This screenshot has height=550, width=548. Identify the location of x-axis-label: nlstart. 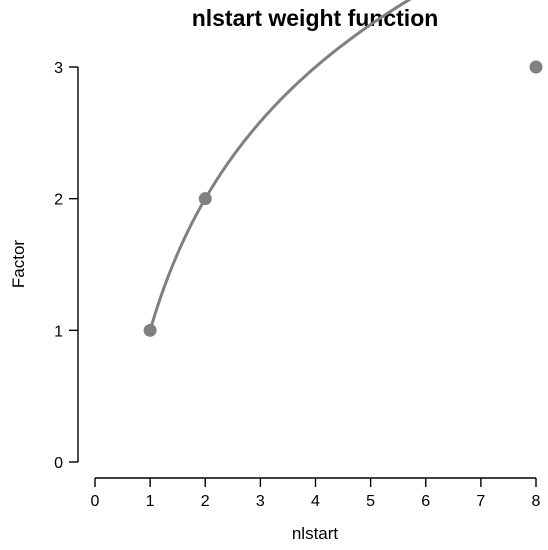
(315, 533).